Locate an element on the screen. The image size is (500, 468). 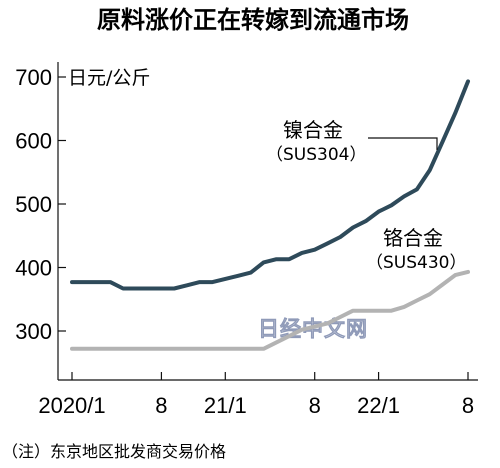
y-tick-label: 400 is located at coordinates (33, 268).